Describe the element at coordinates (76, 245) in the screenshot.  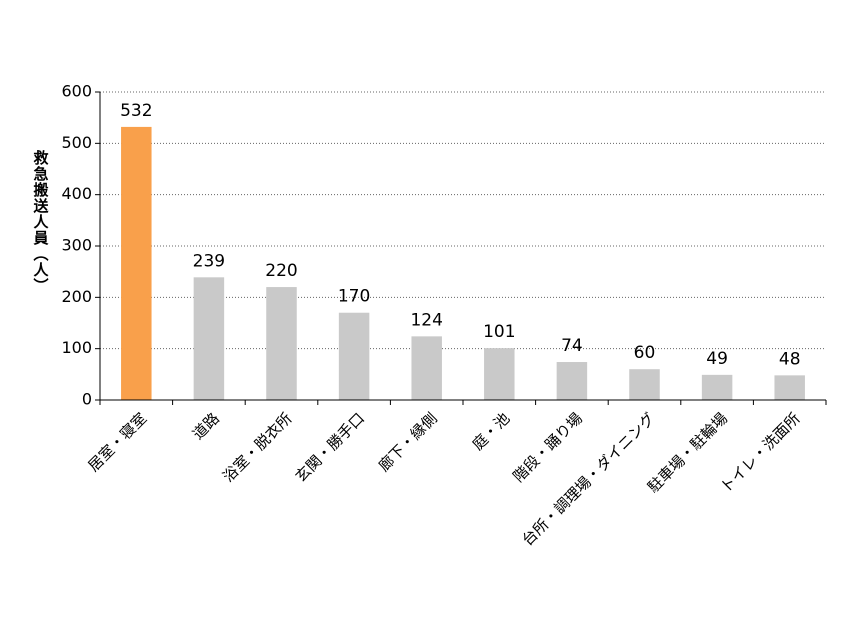
I see `y-tick-label: 300` at that location.